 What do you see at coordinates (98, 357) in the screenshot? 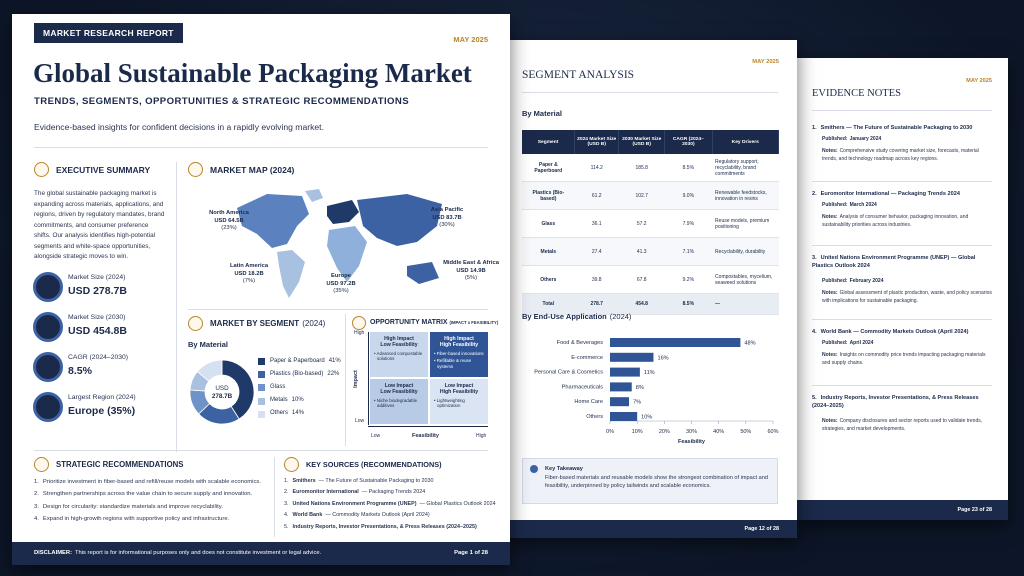
I see `kpi-label: CAGR (2024–2030)` at bounding box center [98, 357].